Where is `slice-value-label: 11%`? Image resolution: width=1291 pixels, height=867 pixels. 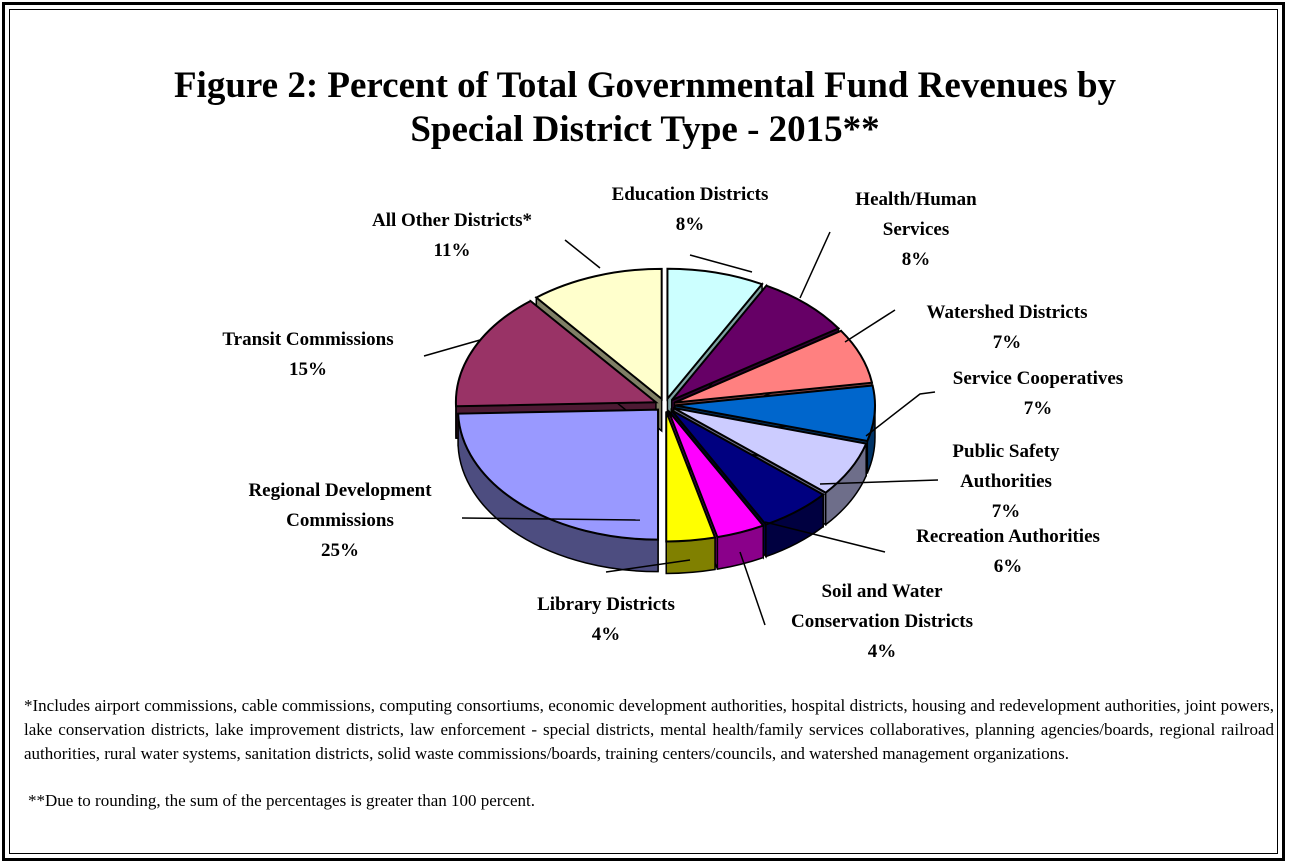 slice-value-label: 11% is located at coordinates (452, 250).